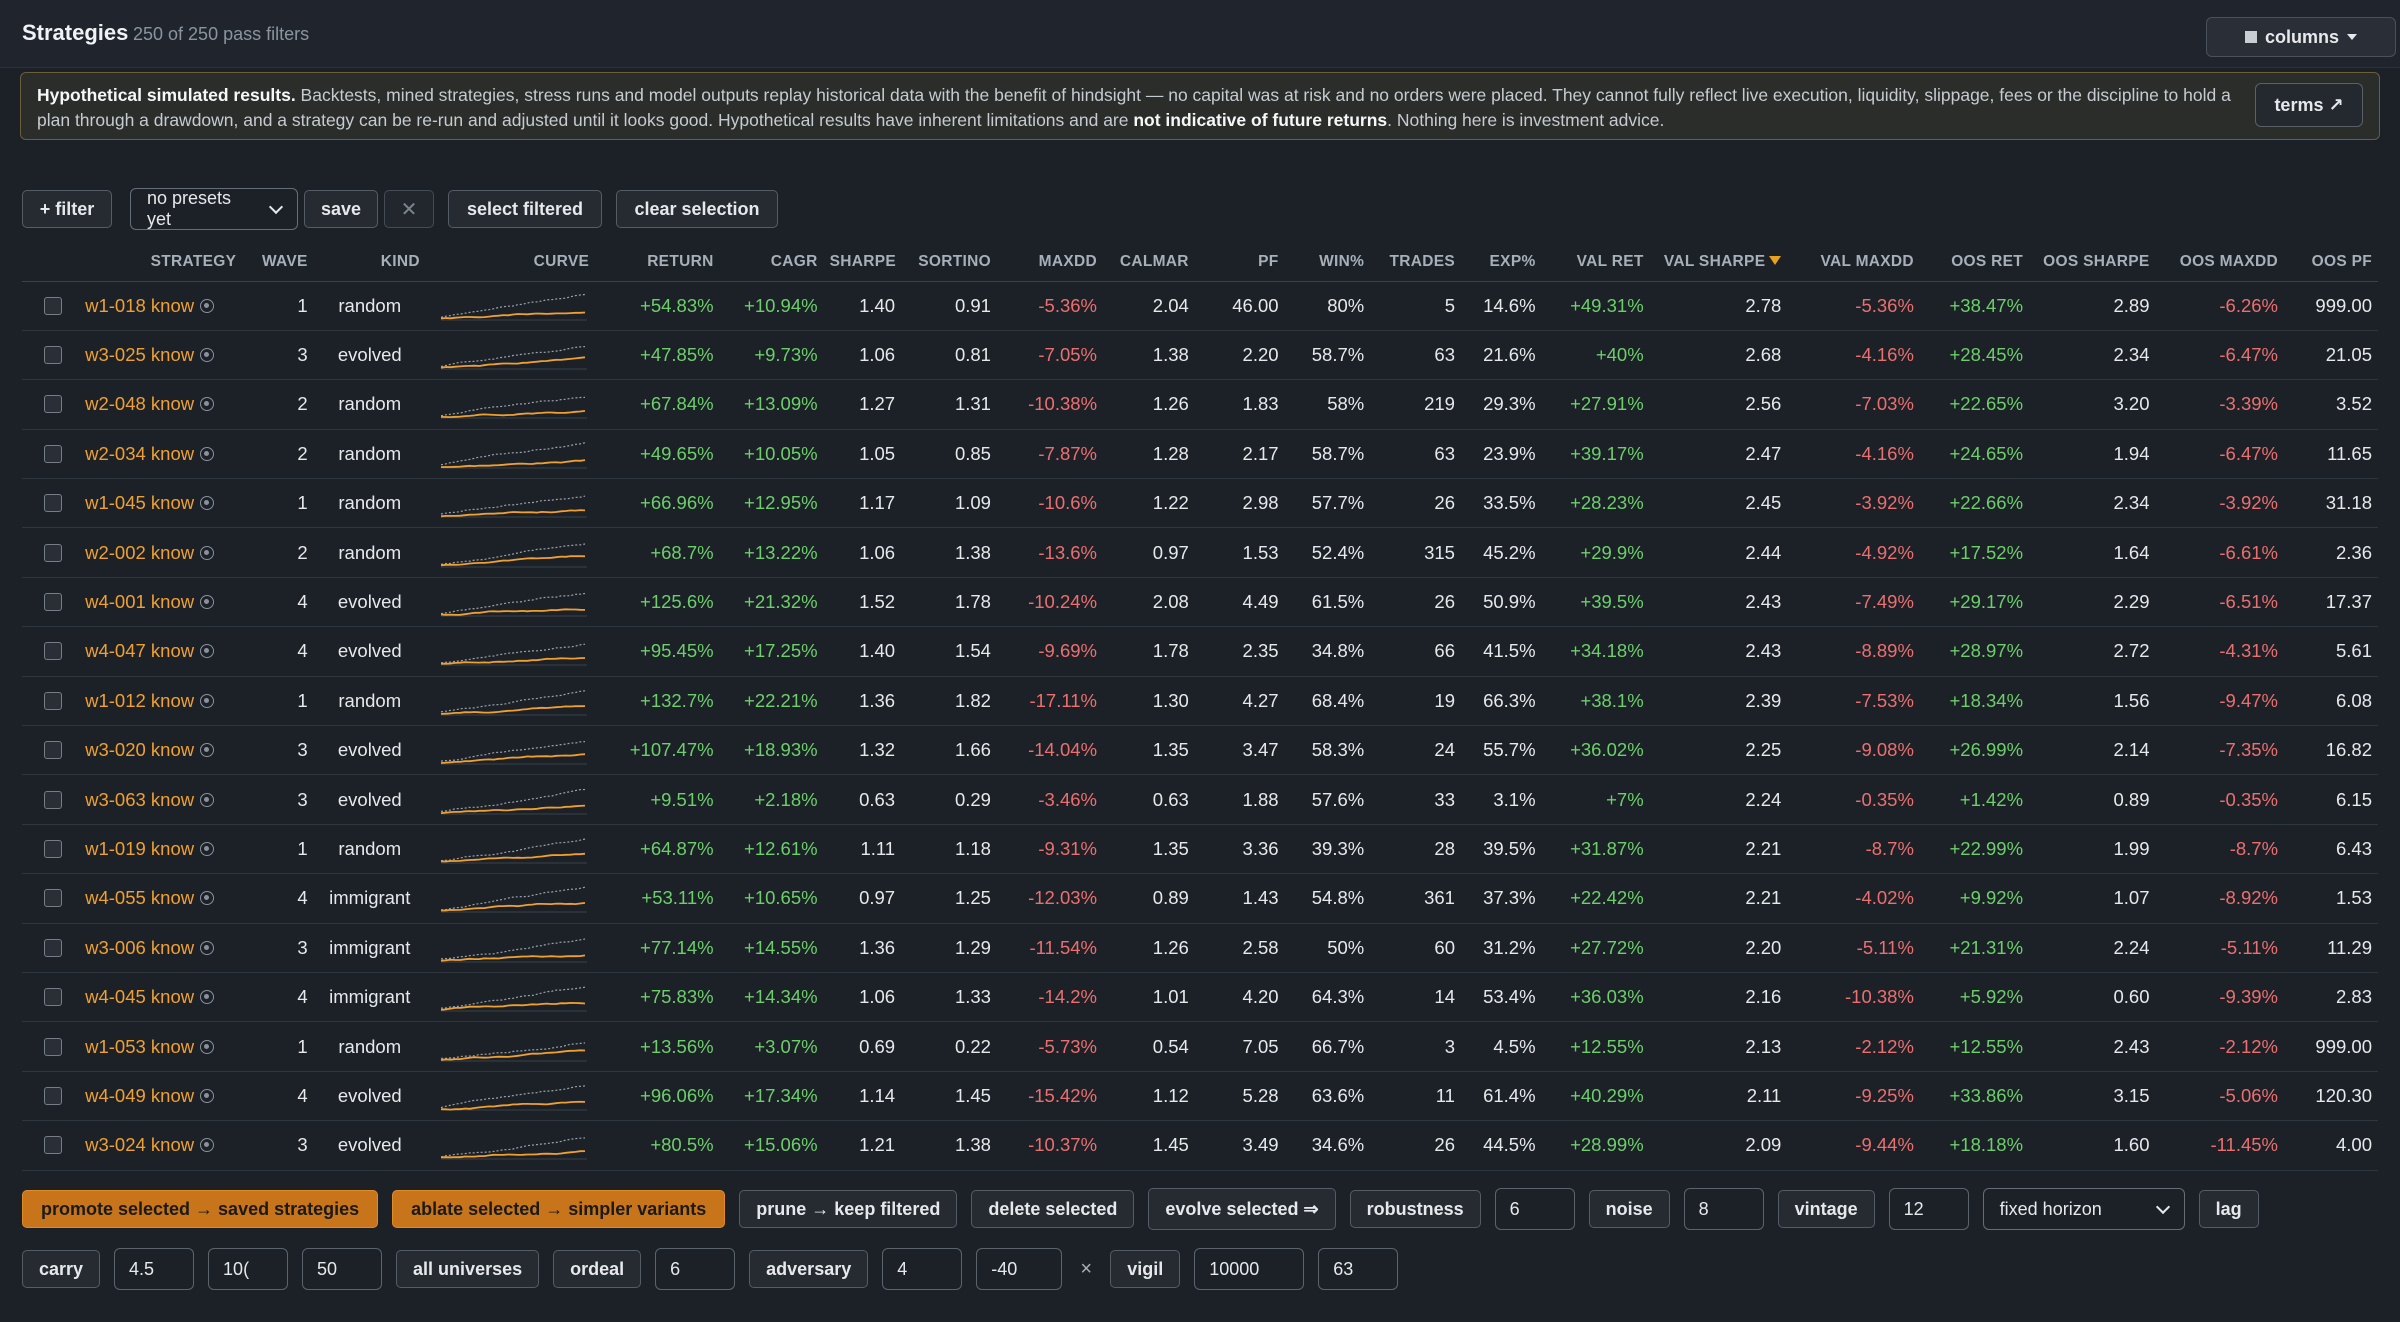  What do you see at coordinates (140, 651) in the screenshot?
I see `strategy-link: w4-047 know` at bounding box center [140, 651].